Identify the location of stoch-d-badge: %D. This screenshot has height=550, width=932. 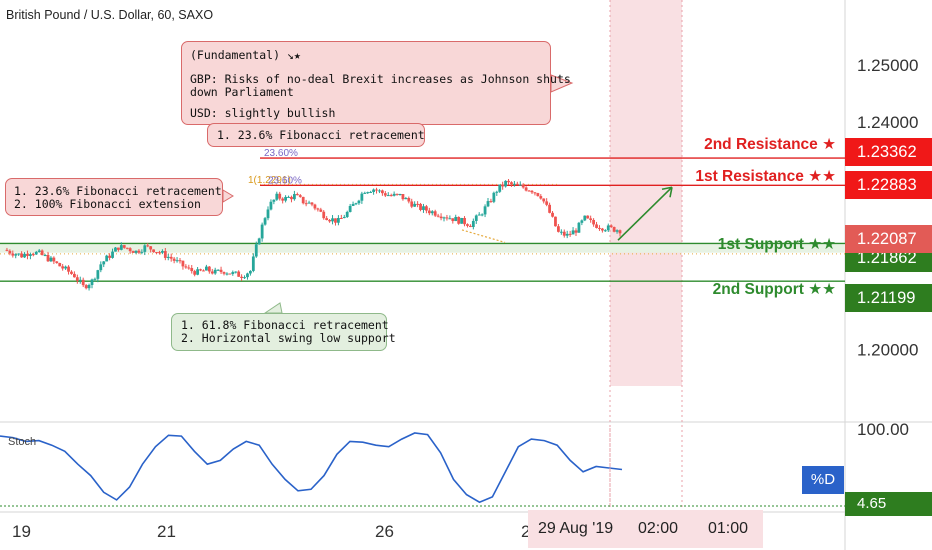
(823, 480).